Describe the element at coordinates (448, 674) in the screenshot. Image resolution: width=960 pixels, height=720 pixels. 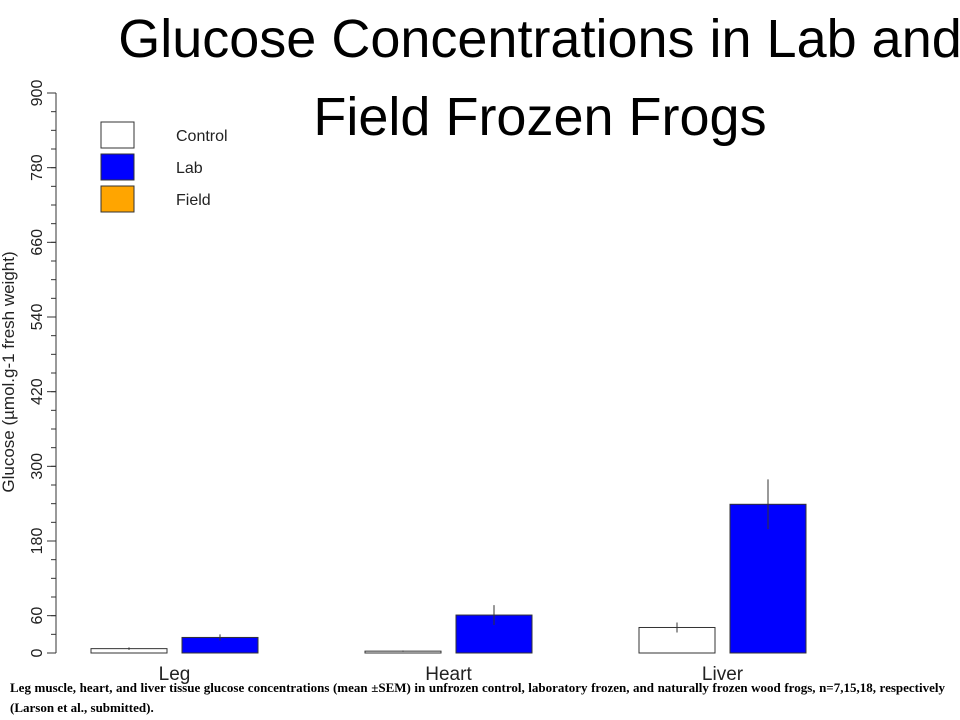
I see `category-label: Heart` at that location.